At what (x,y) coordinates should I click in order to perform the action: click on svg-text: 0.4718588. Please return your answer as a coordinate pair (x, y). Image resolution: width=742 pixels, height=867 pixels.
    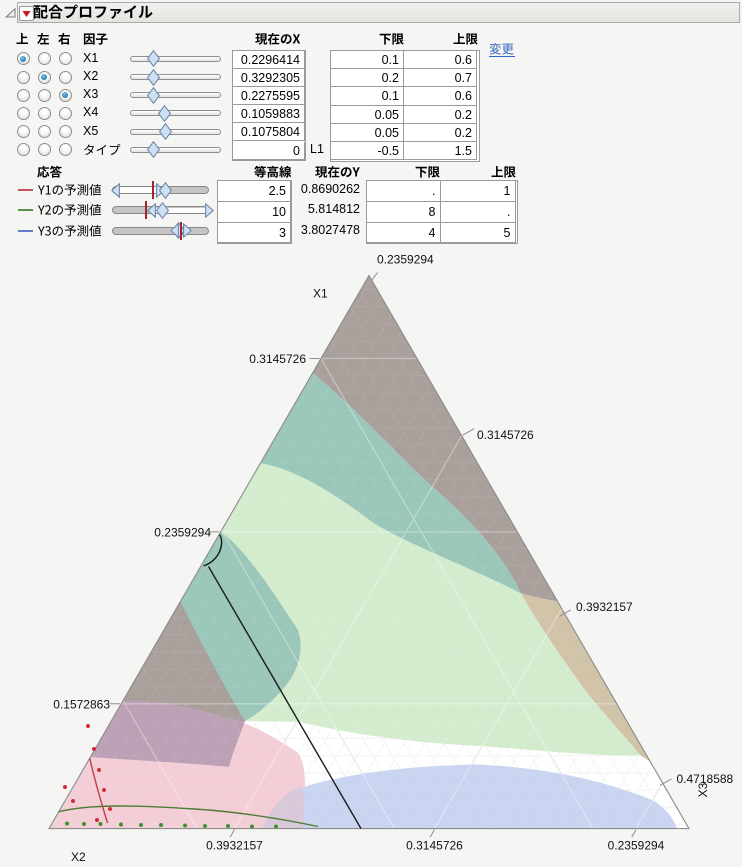
    Looking at the image, I should click on (705, 779).